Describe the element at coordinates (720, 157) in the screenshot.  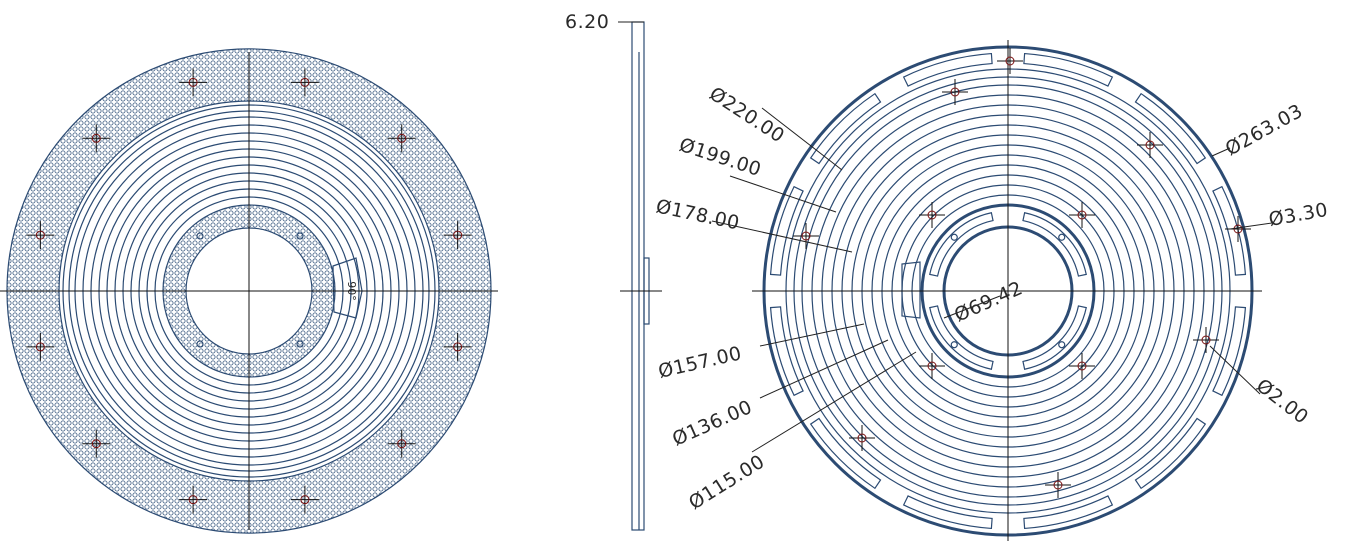
I see `dim-d199: Ø199.00` at that location.